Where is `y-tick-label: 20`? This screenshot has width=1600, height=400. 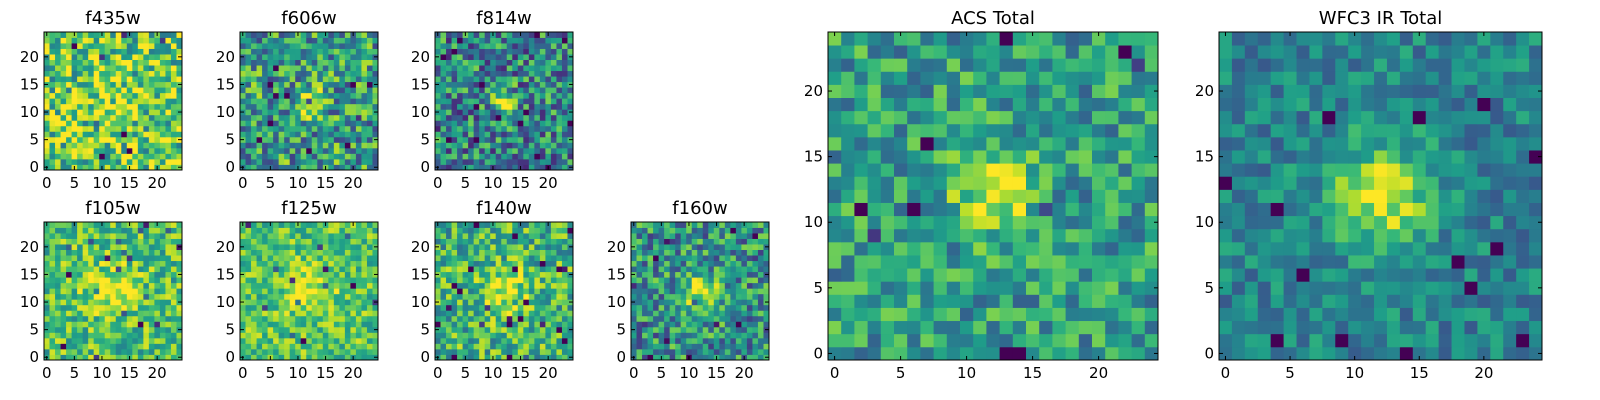
y-tick-label: 20 is located at coordinates (616, 247).